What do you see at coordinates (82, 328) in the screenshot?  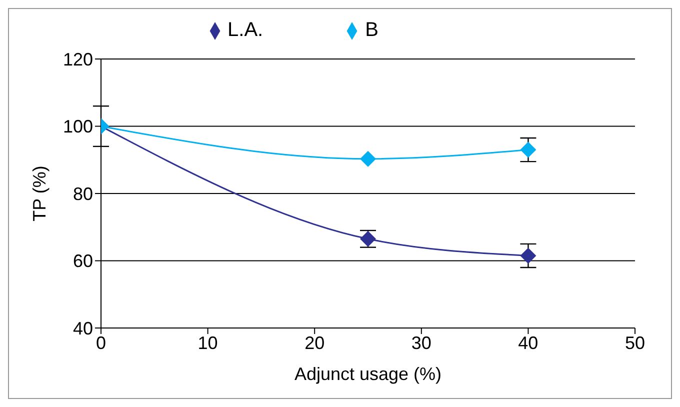 I see `y-tick-label: 40` at bounding box center [82, 328].